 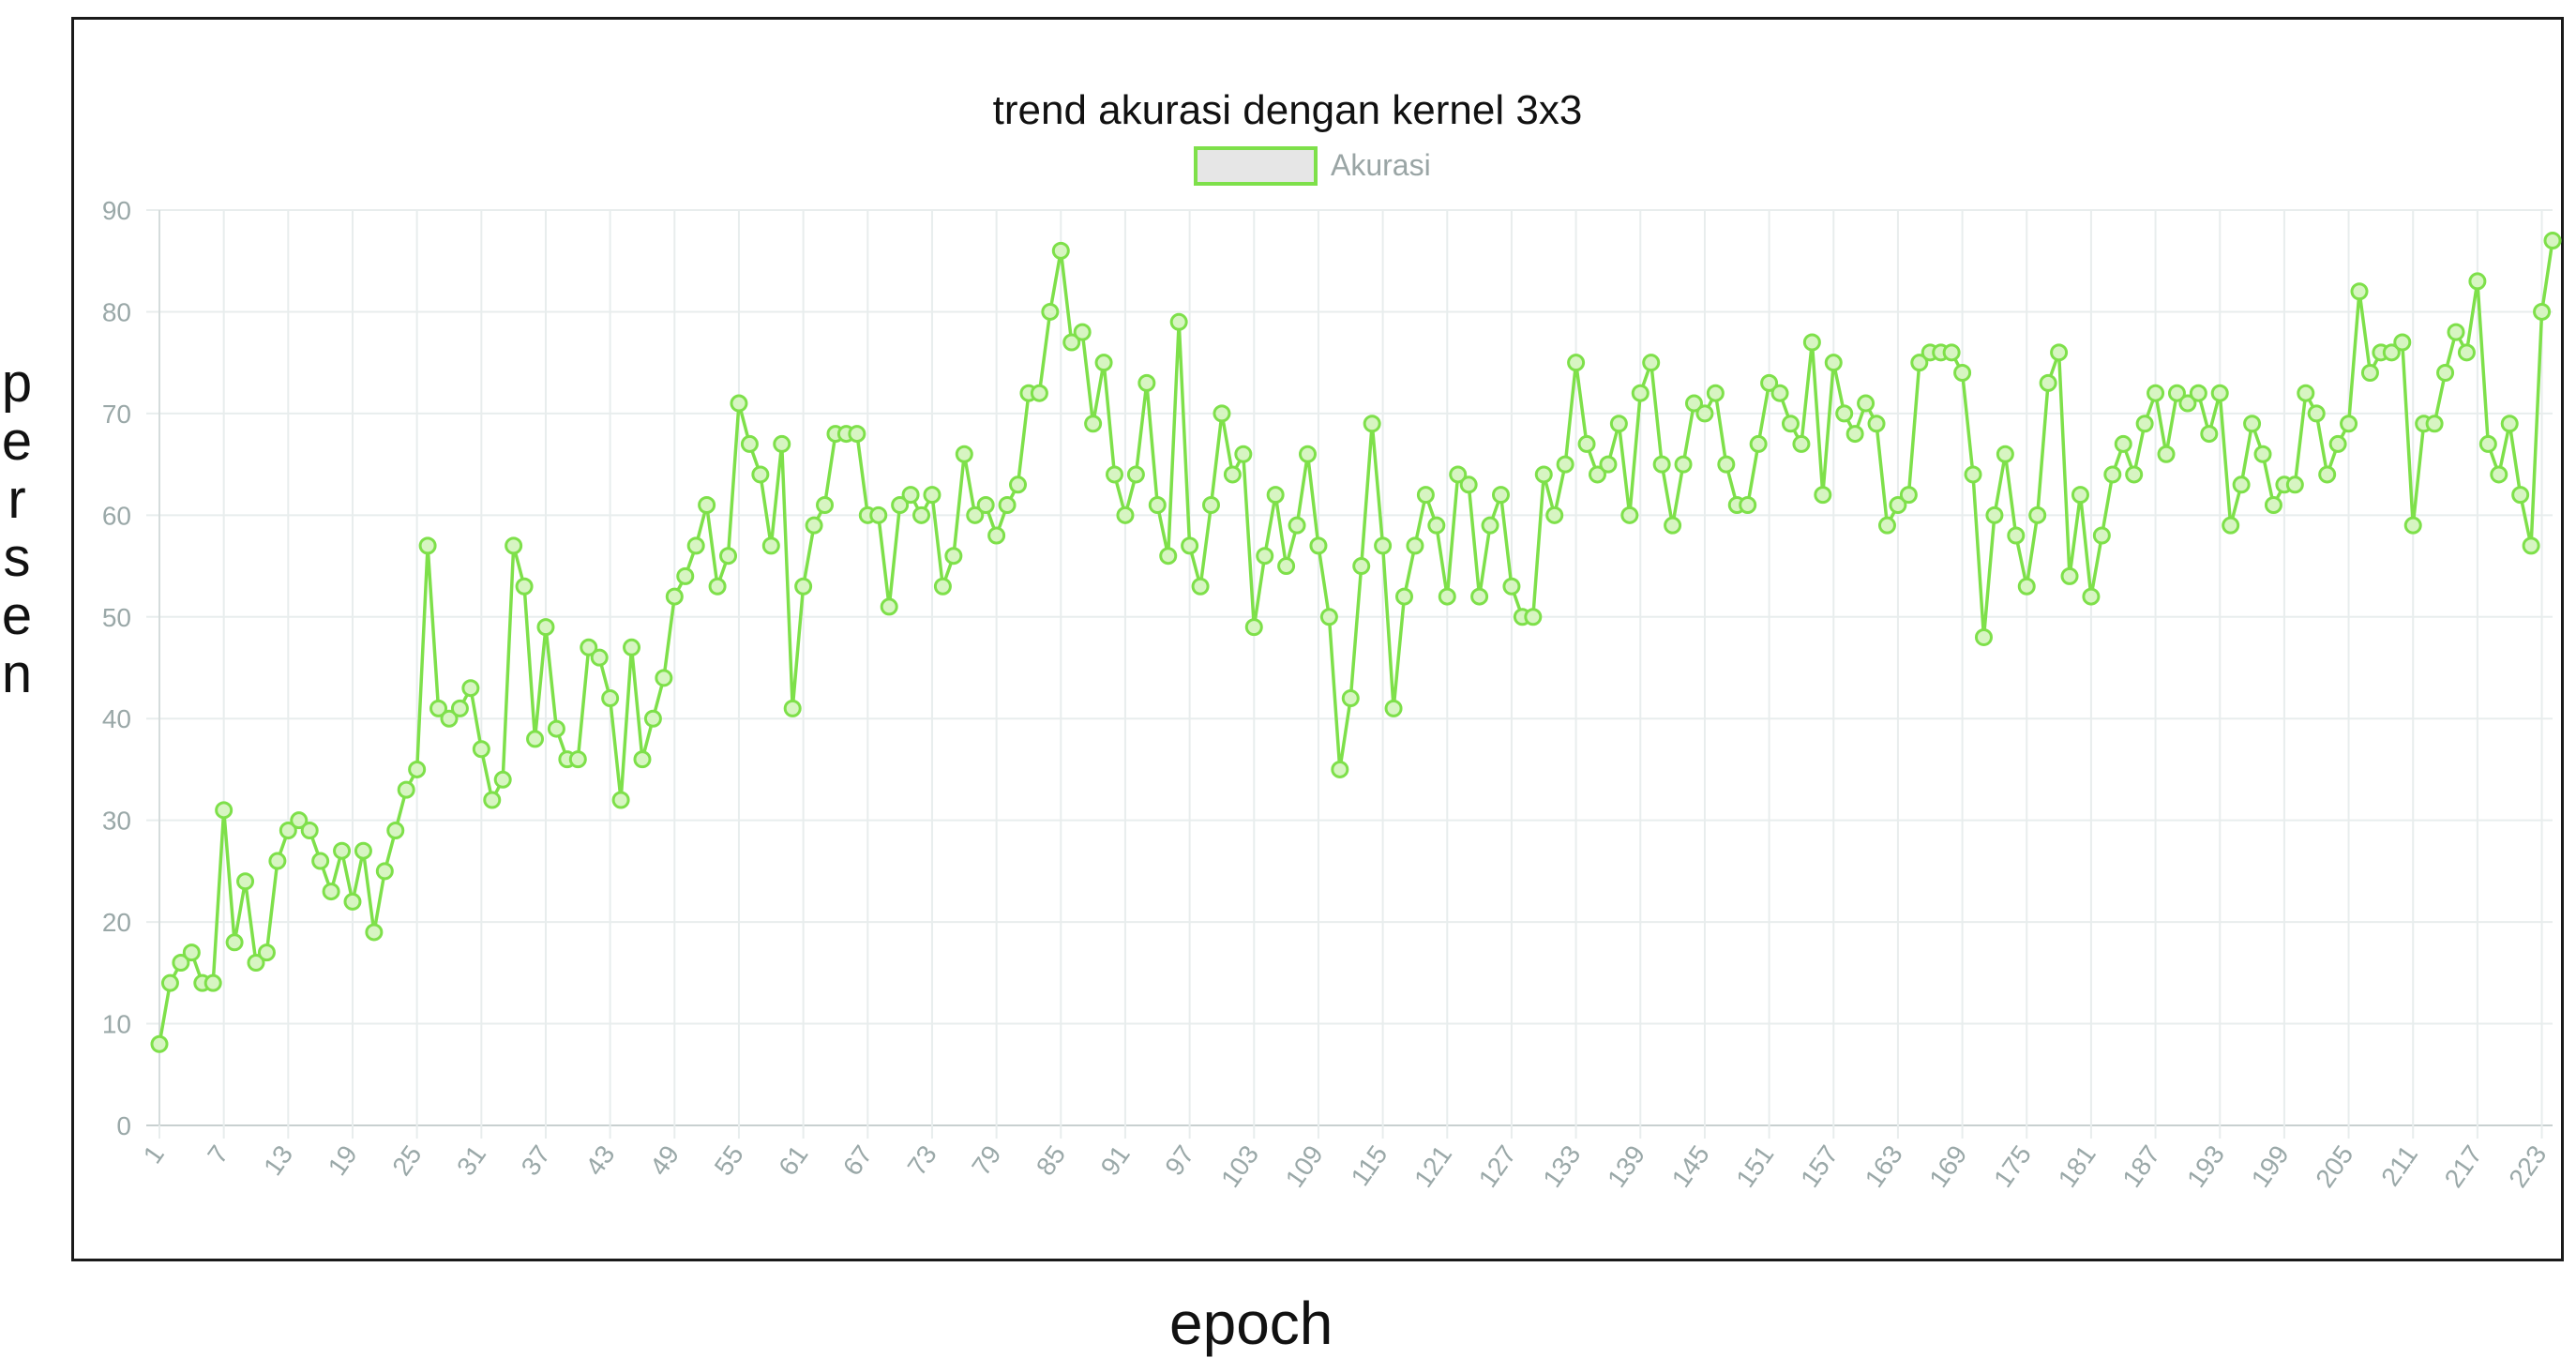 I want to click on x-tick-label: 121, so click(x=1433, y=1166).